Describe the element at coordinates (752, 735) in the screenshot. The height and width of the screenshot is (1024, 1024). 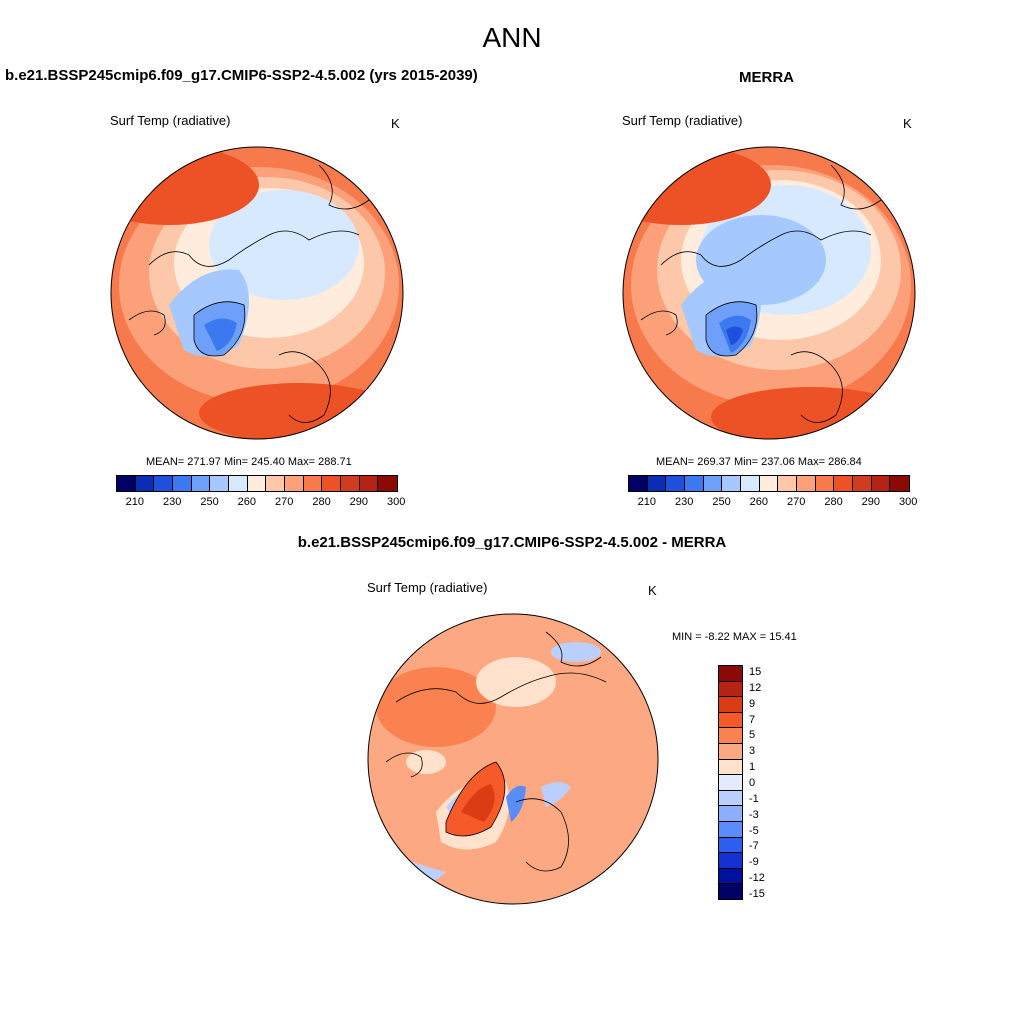
I see `colorbar-tick-label: 5` at that location.